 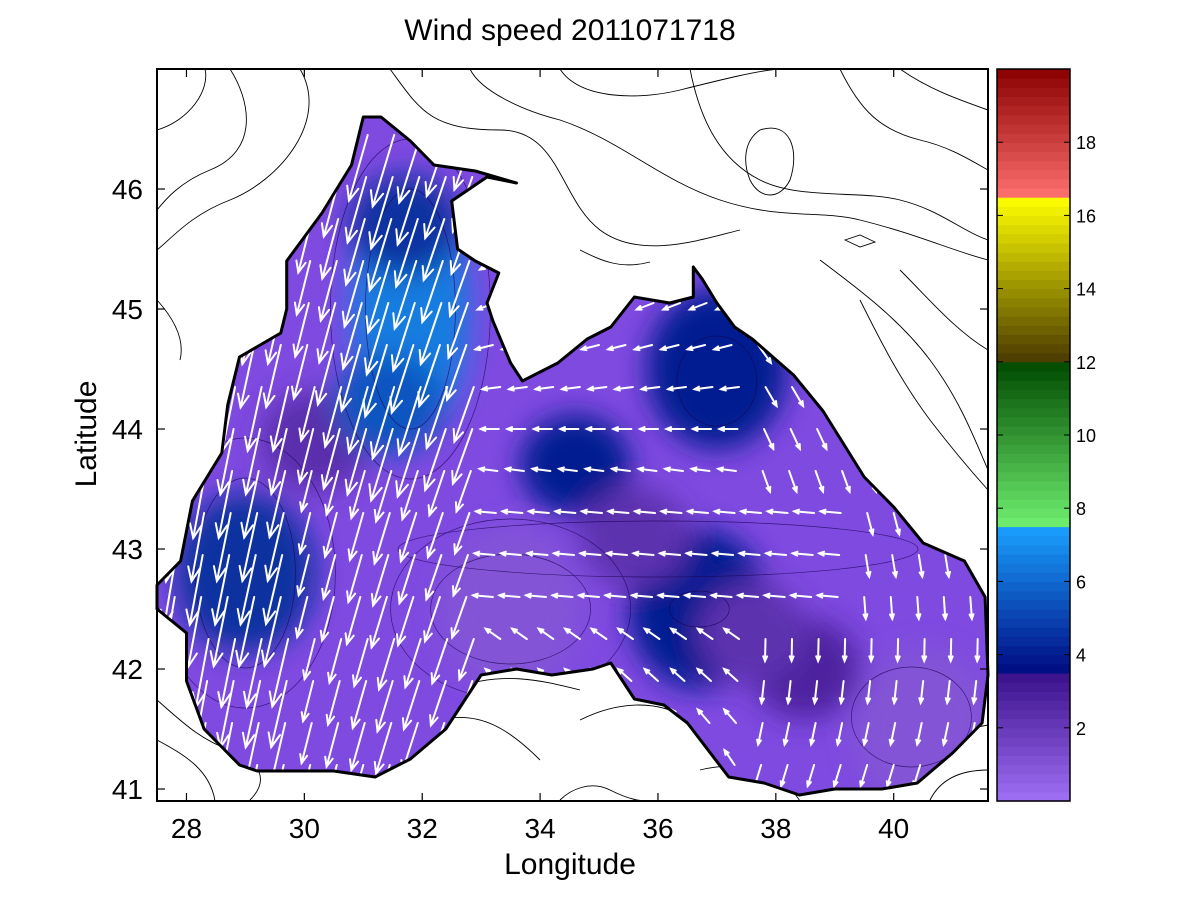 I want to click on colorbar-tick-label: 12, so click(x=1086, y=363).